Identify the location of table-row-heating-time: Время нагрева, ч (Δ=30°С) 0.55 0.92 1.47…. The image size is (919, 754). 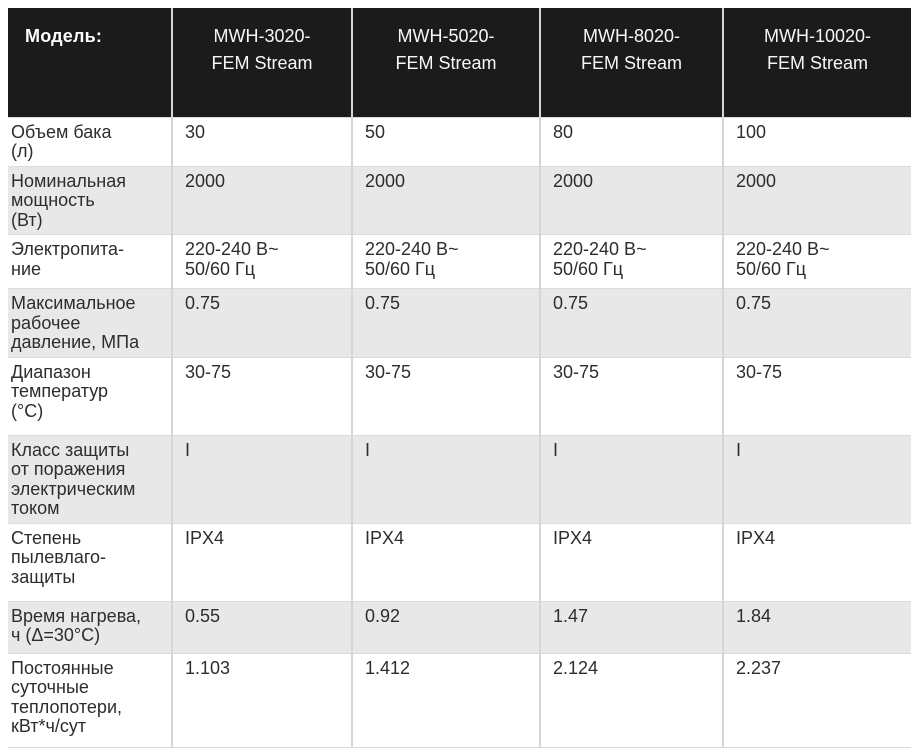
(459, 626).